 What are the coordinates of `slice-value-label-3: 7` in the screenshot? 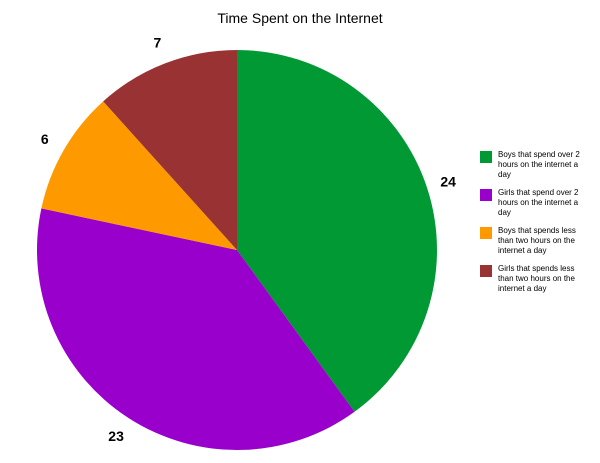 It's located at (158, 43).